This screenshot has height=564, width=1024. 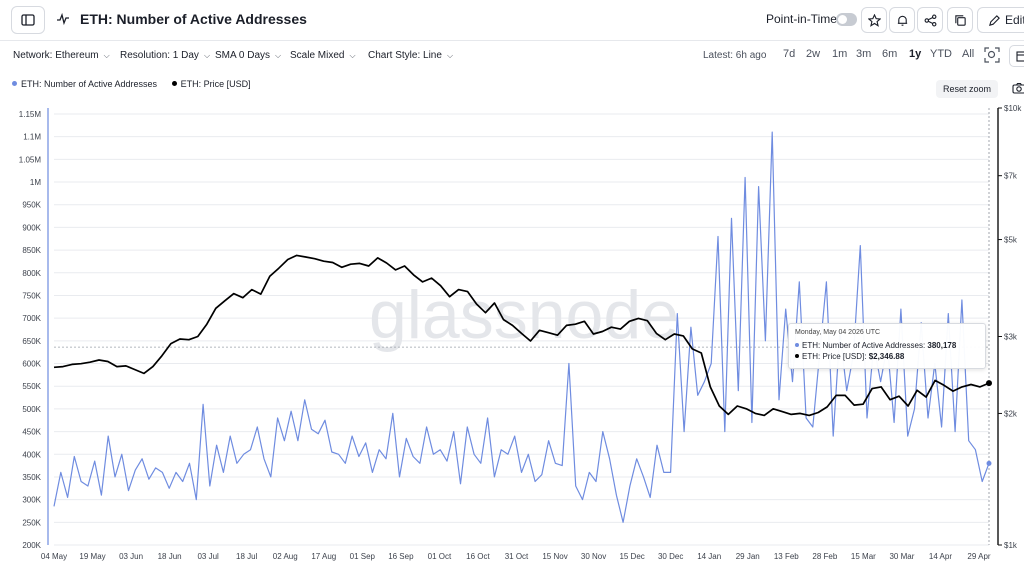 What do you see at coordinates (968, 54) in the screenshot?
I see `period-all: All` at bounding box center [968, 54].